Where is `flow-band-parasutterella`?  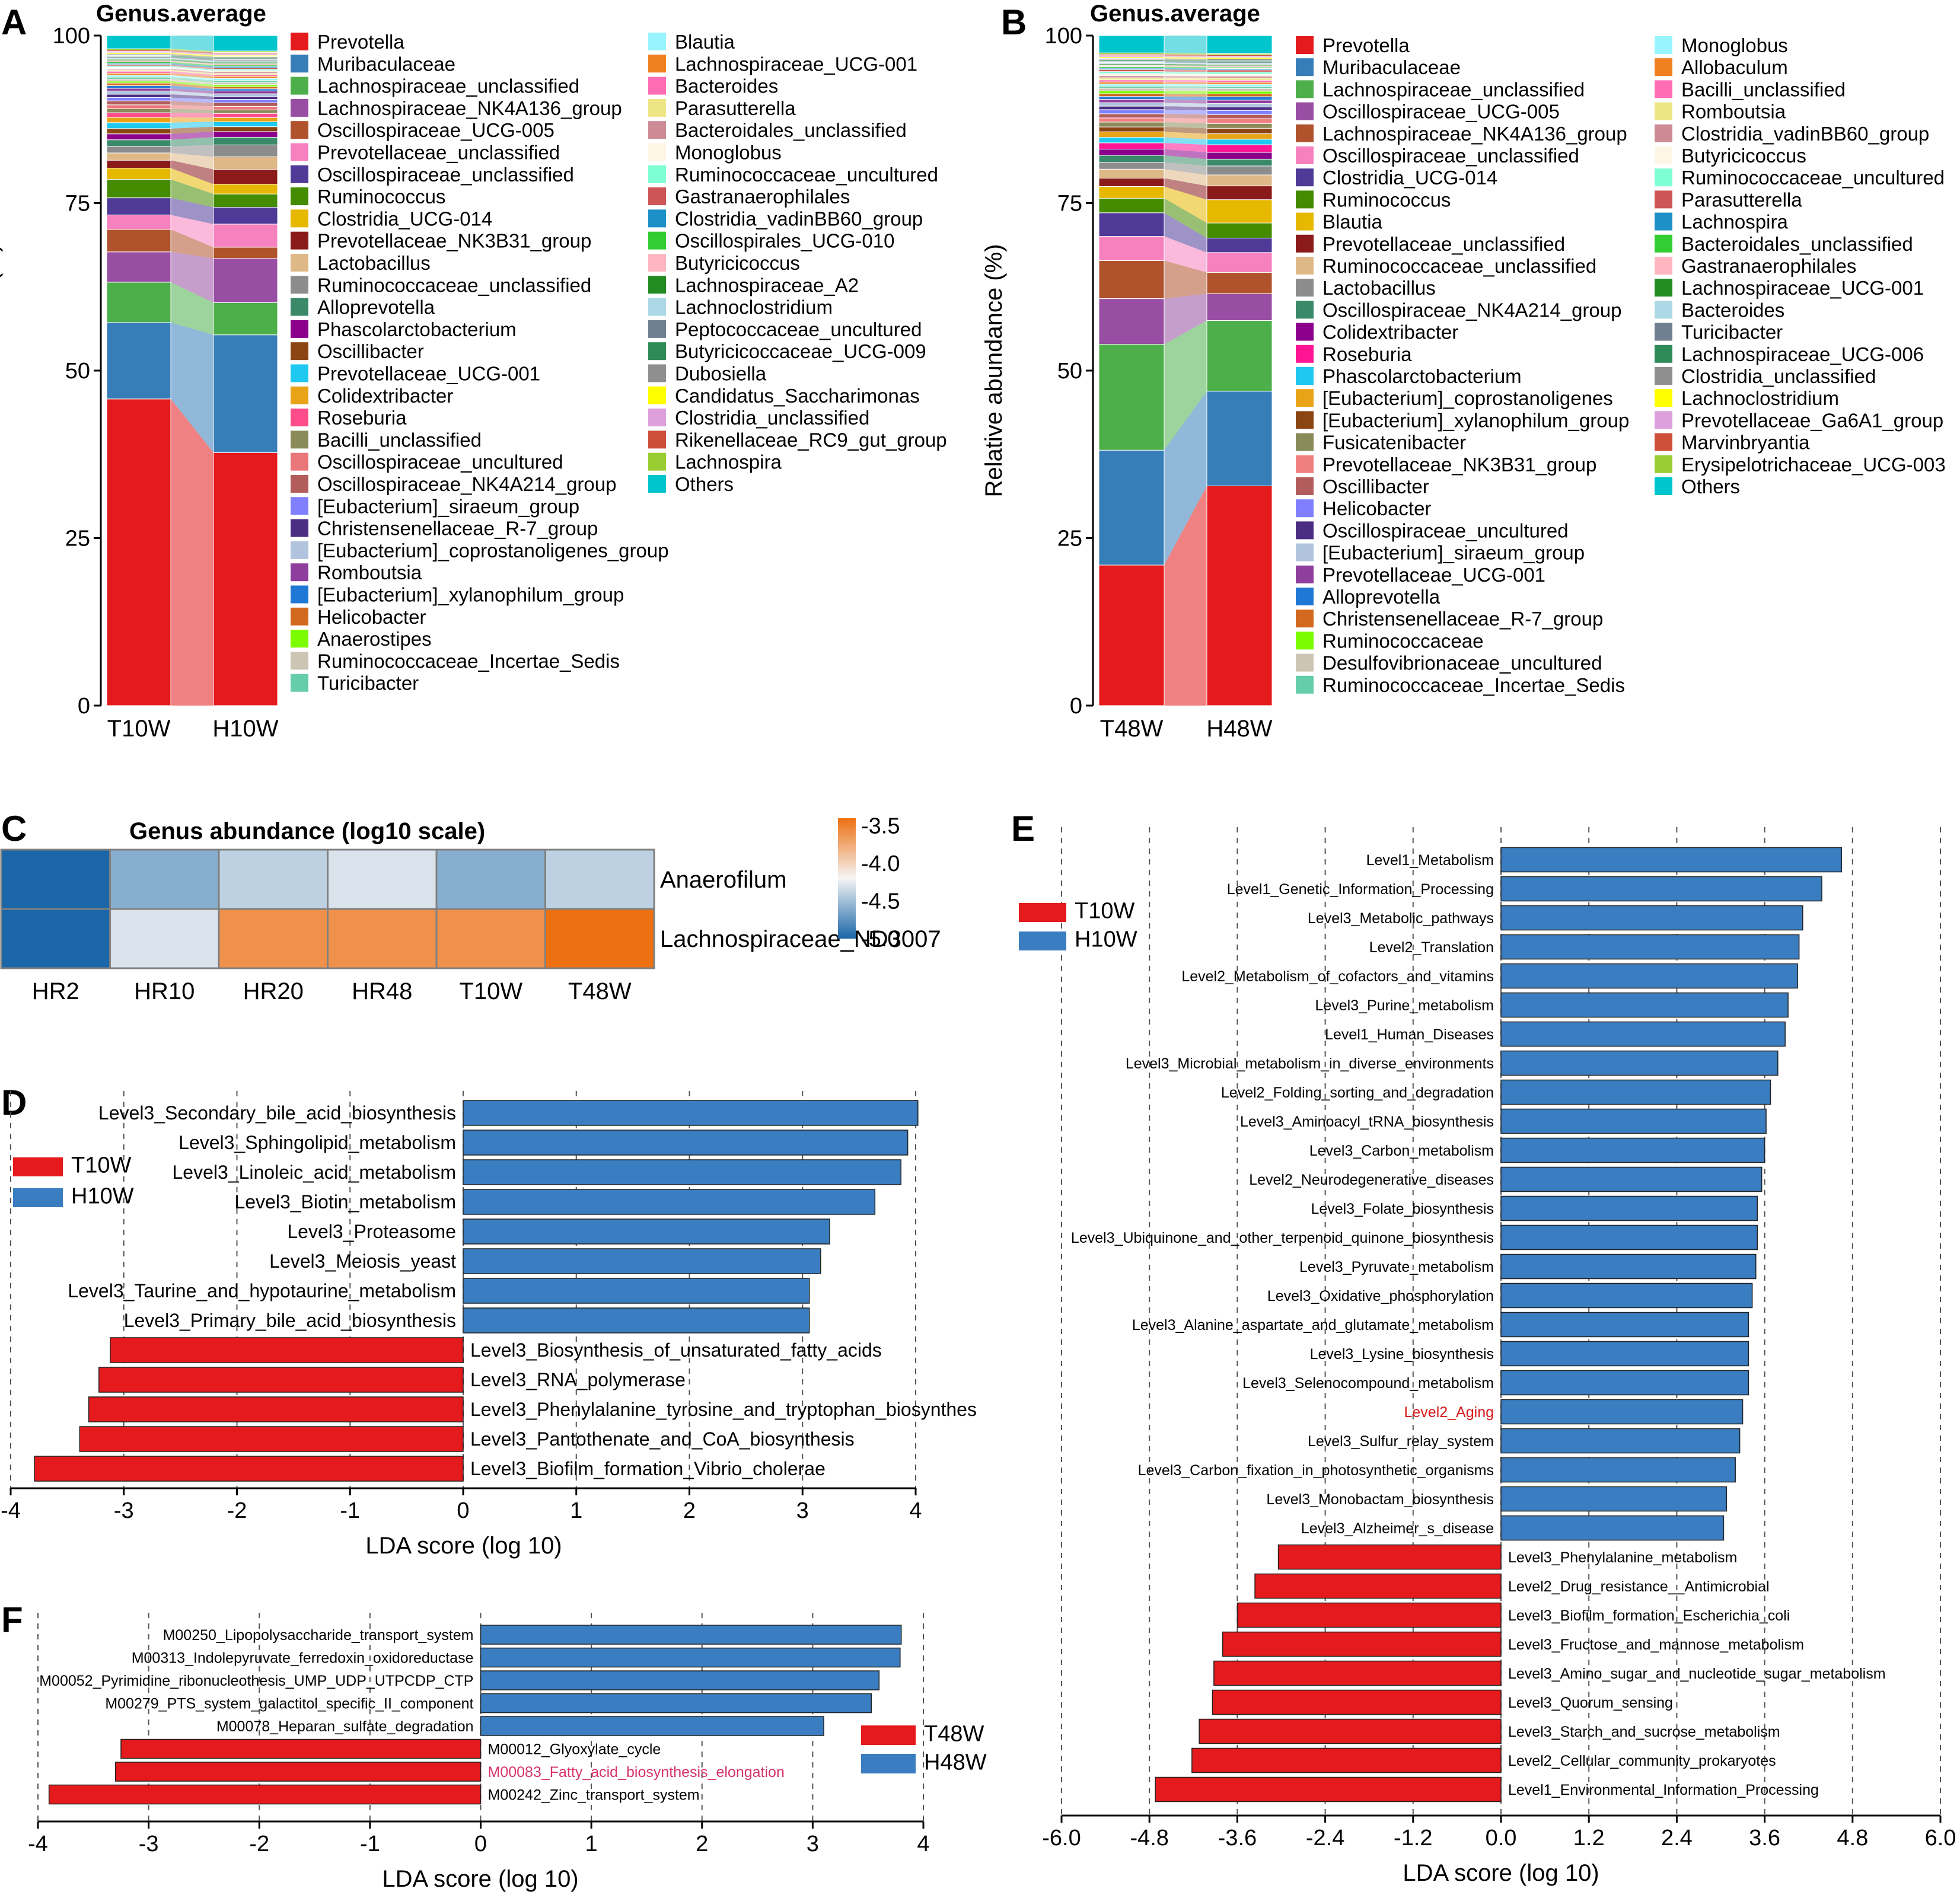
flow-band-parasutterella is located at coordinates (192, 72).